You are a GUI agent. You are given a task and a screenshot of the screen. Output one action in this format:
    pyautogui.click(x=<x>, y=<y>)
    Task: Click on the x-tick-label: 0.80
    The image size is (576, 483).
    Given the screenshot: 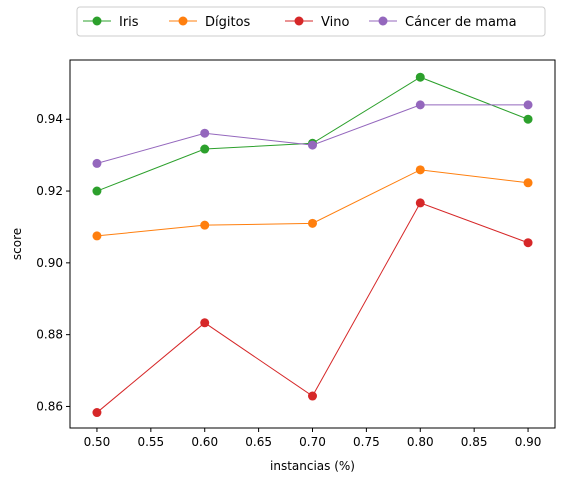 What is the action you would take?
    pyautogui.click(x=420, y=442)
    